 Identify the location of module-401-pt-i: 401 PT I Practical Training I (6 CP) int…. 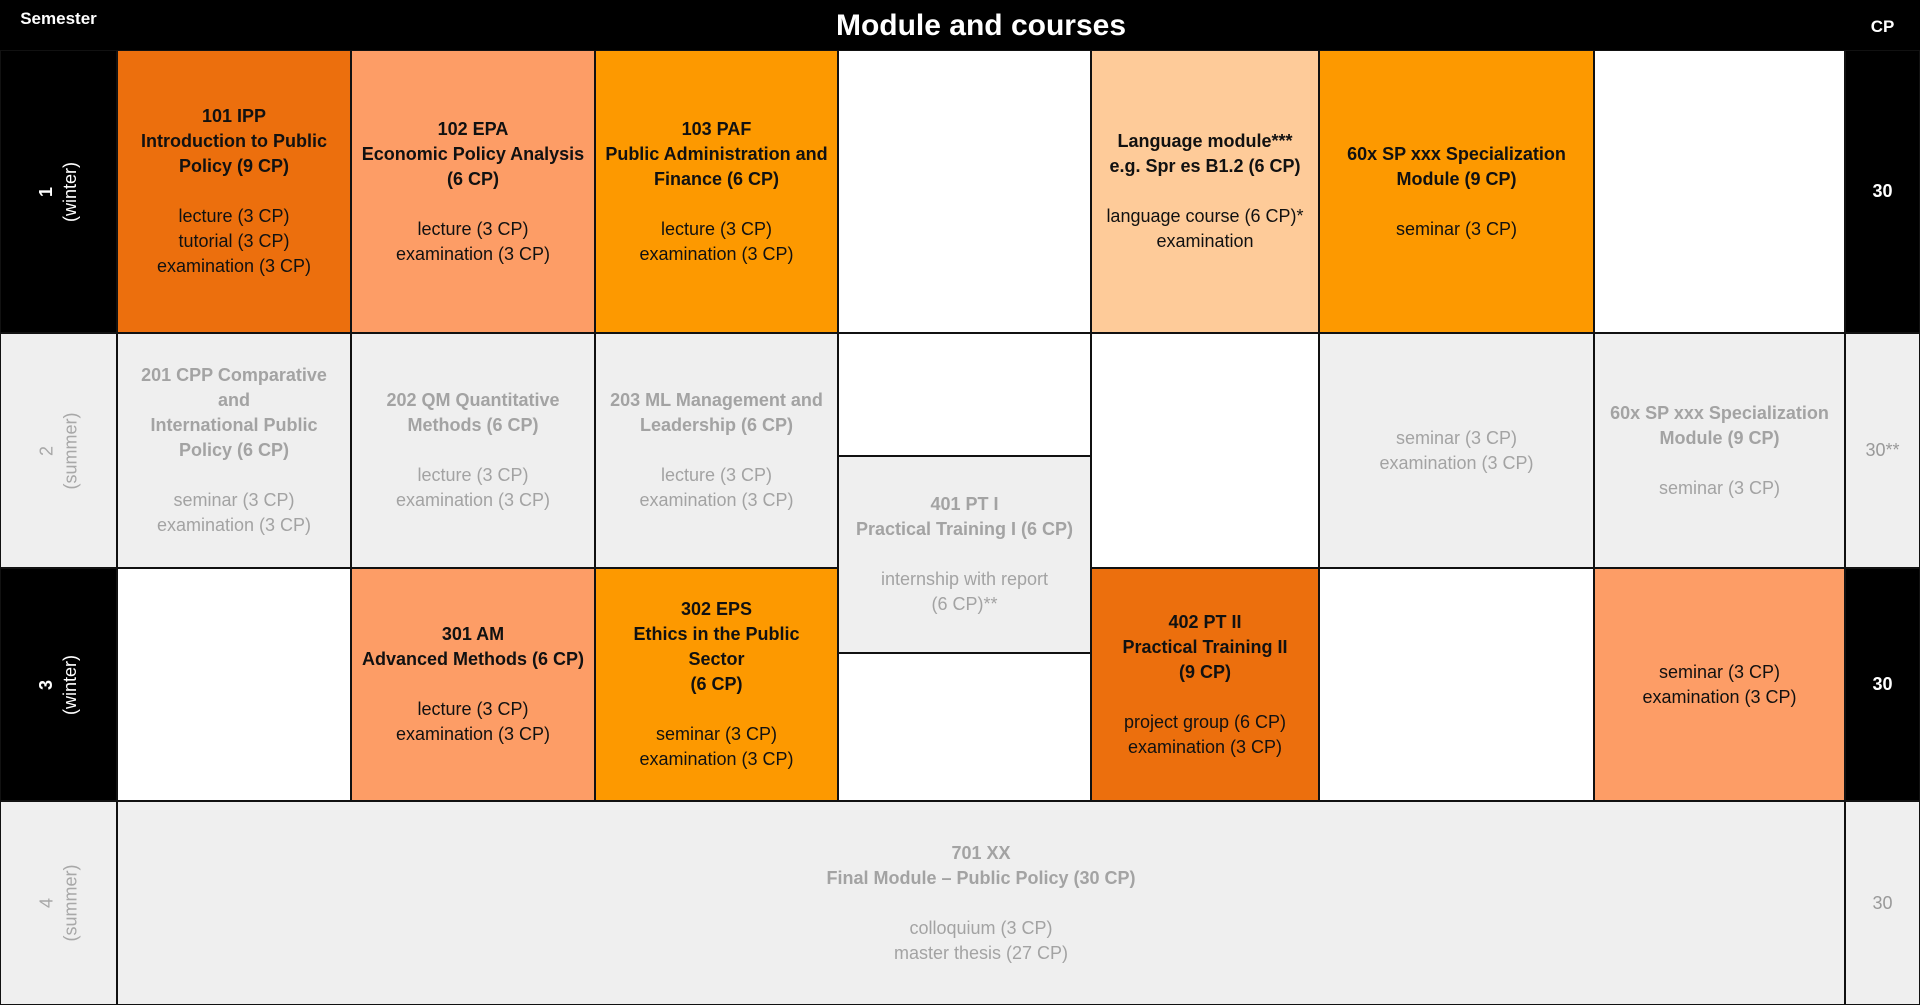
(964, 554).